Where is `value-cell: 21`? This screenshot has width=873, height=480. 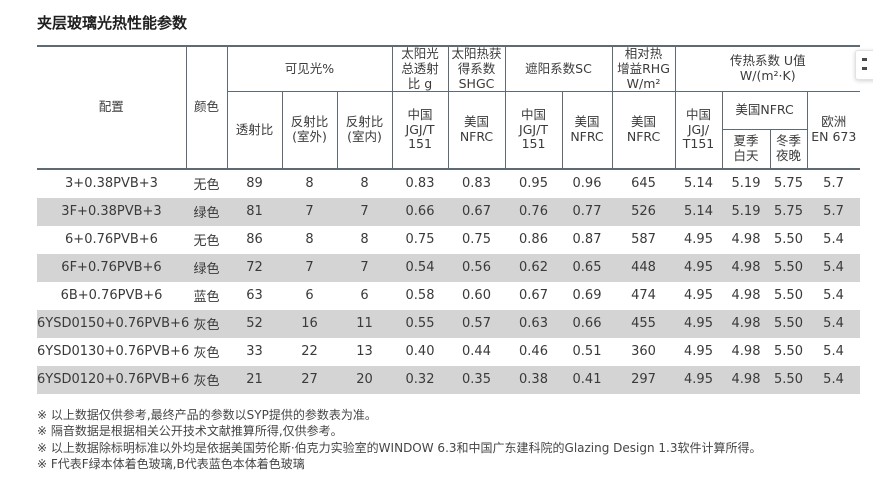 value-cell: 21 is located at coordinates (254, 379).